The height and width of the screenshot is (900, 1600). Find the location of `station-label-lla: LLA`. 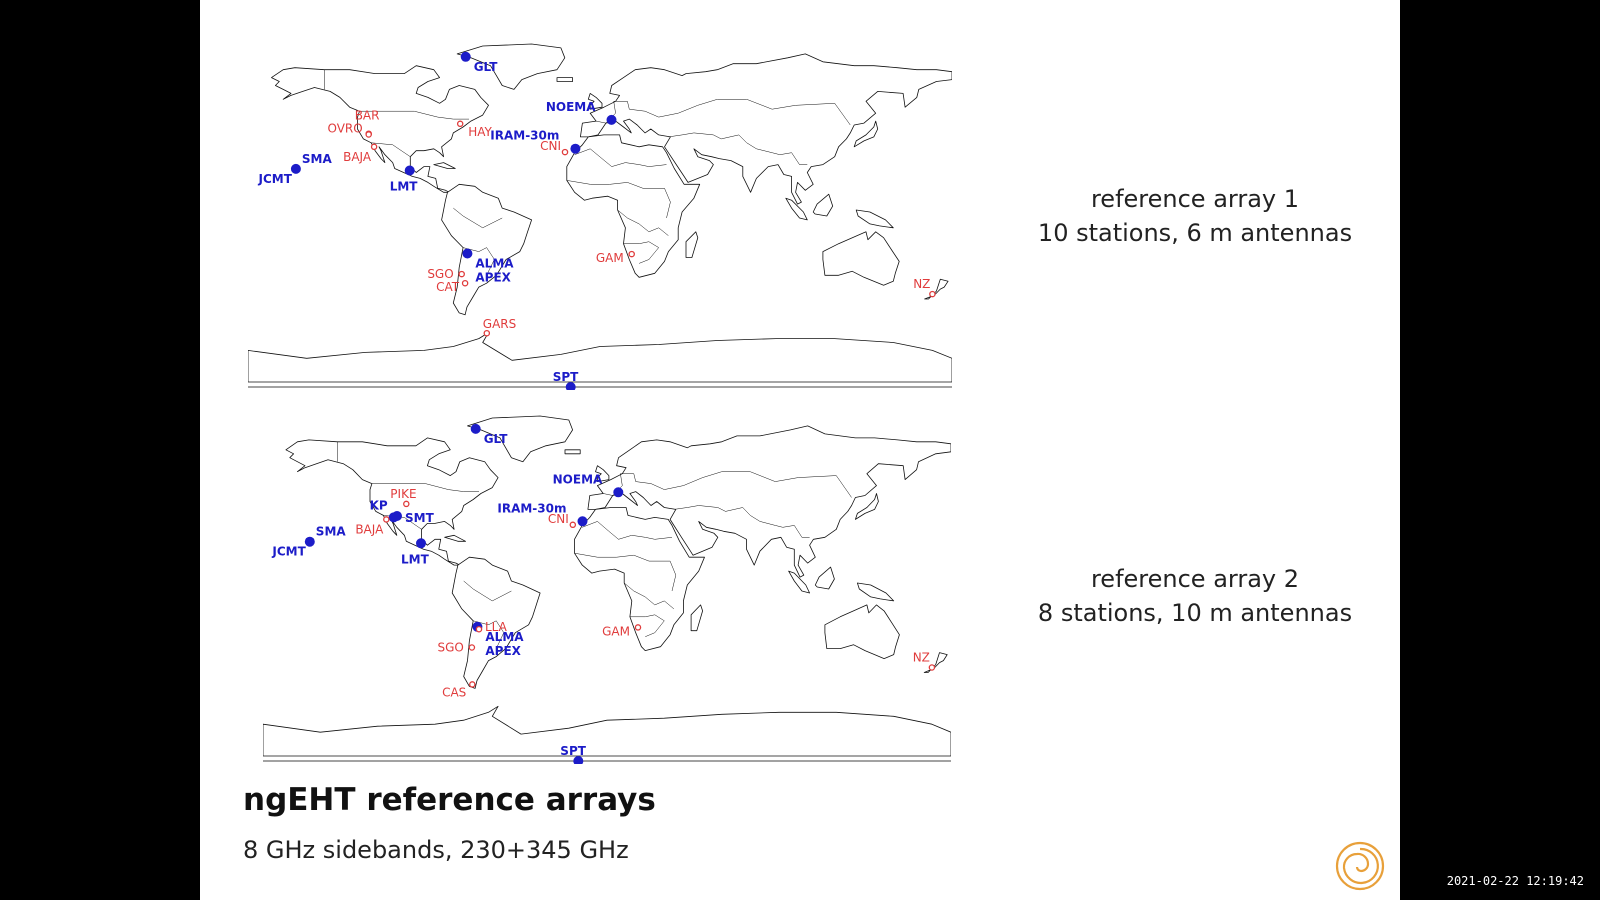

station-label-lla: LLA is located at coordinates (496, 627).